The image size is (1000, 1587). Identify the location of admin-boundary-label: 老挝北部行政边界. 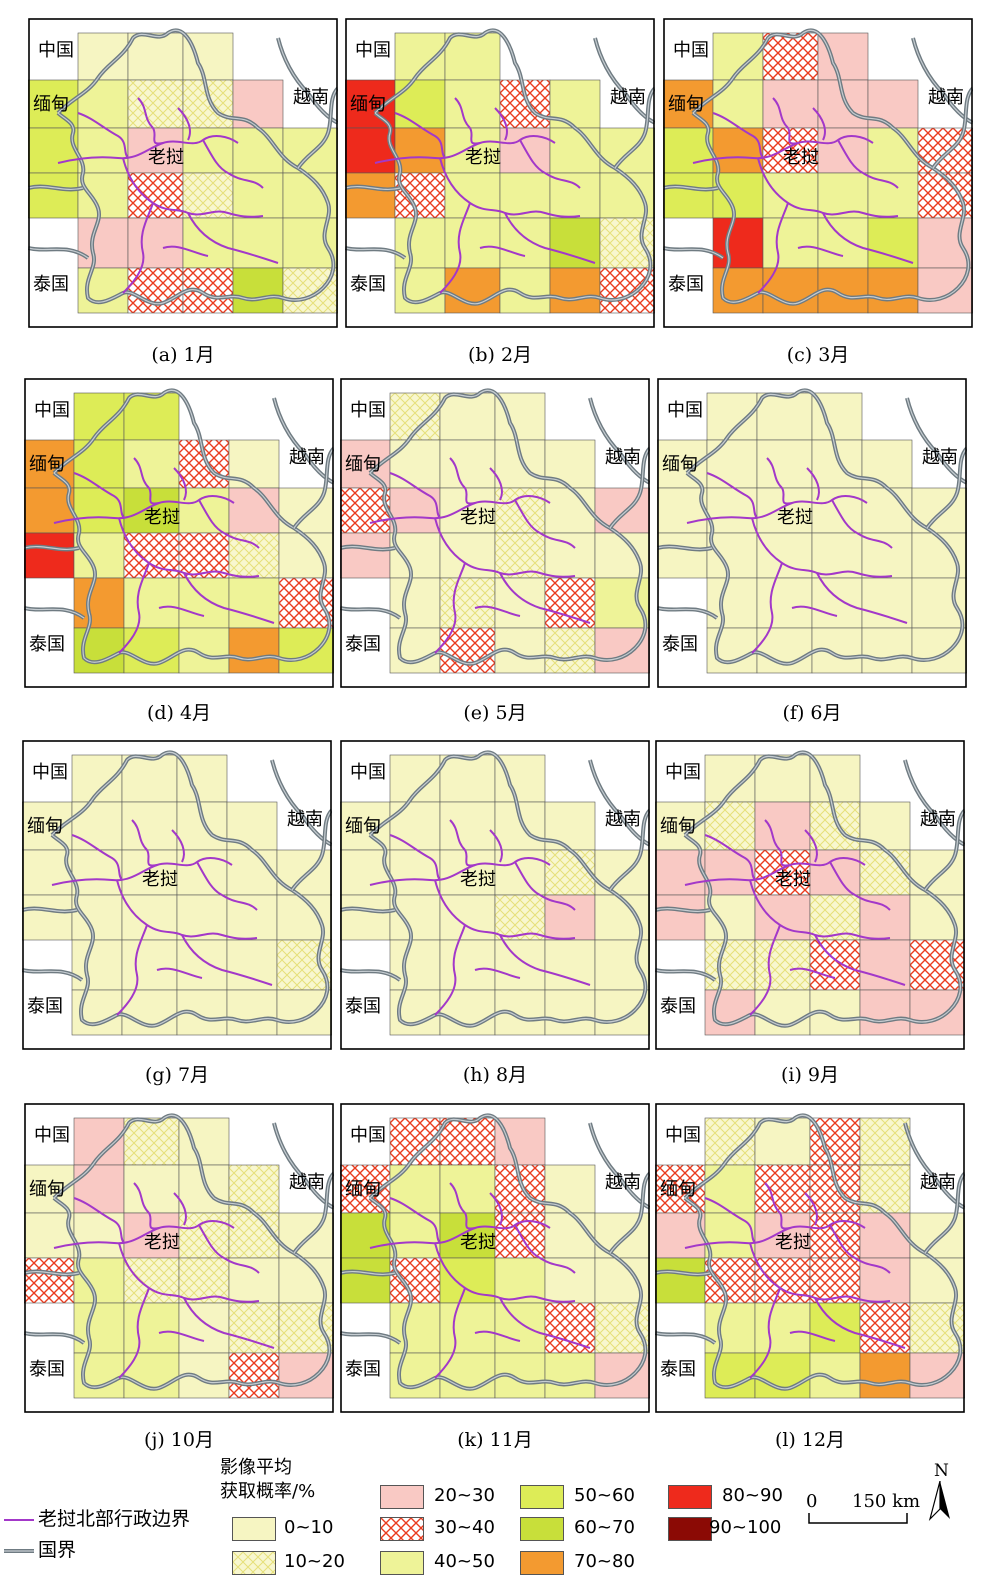
(114, 1519).